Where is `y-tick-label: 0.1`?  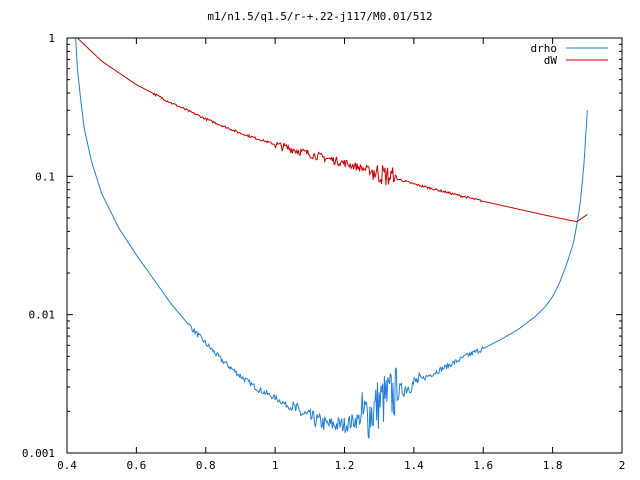
y-tick-label: 0.1 is located at coordinates (45, 176).